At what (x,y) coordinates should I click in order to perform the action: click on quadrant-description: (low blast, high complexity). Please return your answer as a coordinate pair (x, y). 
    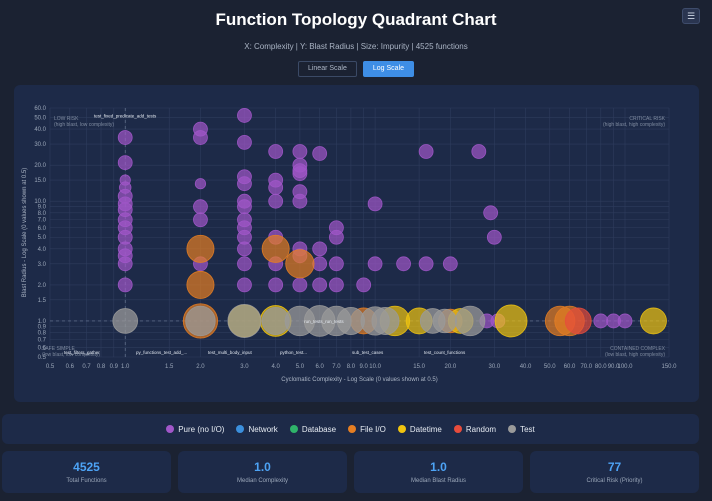
    Looking at the image, I should click on (635, 355).